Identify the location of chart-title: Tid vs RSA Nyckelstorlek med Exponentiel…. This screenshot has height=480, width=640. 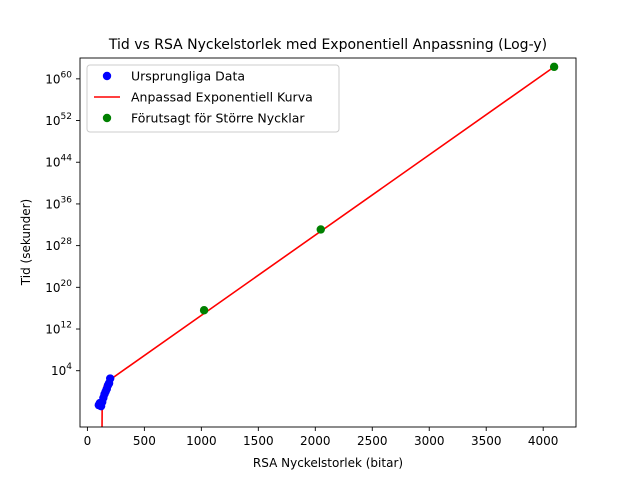
(327, 45).